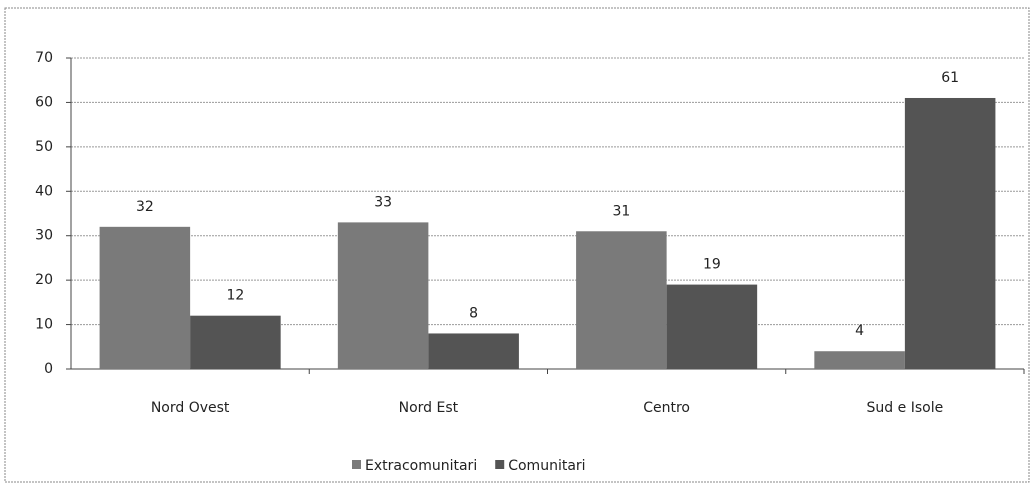 The width and height of the screenshot is (1030, 483). What do you see at coordinates (44, 147) in the screenshot?
I see `y-tick-label: 50` at bounding box center [44, 147].